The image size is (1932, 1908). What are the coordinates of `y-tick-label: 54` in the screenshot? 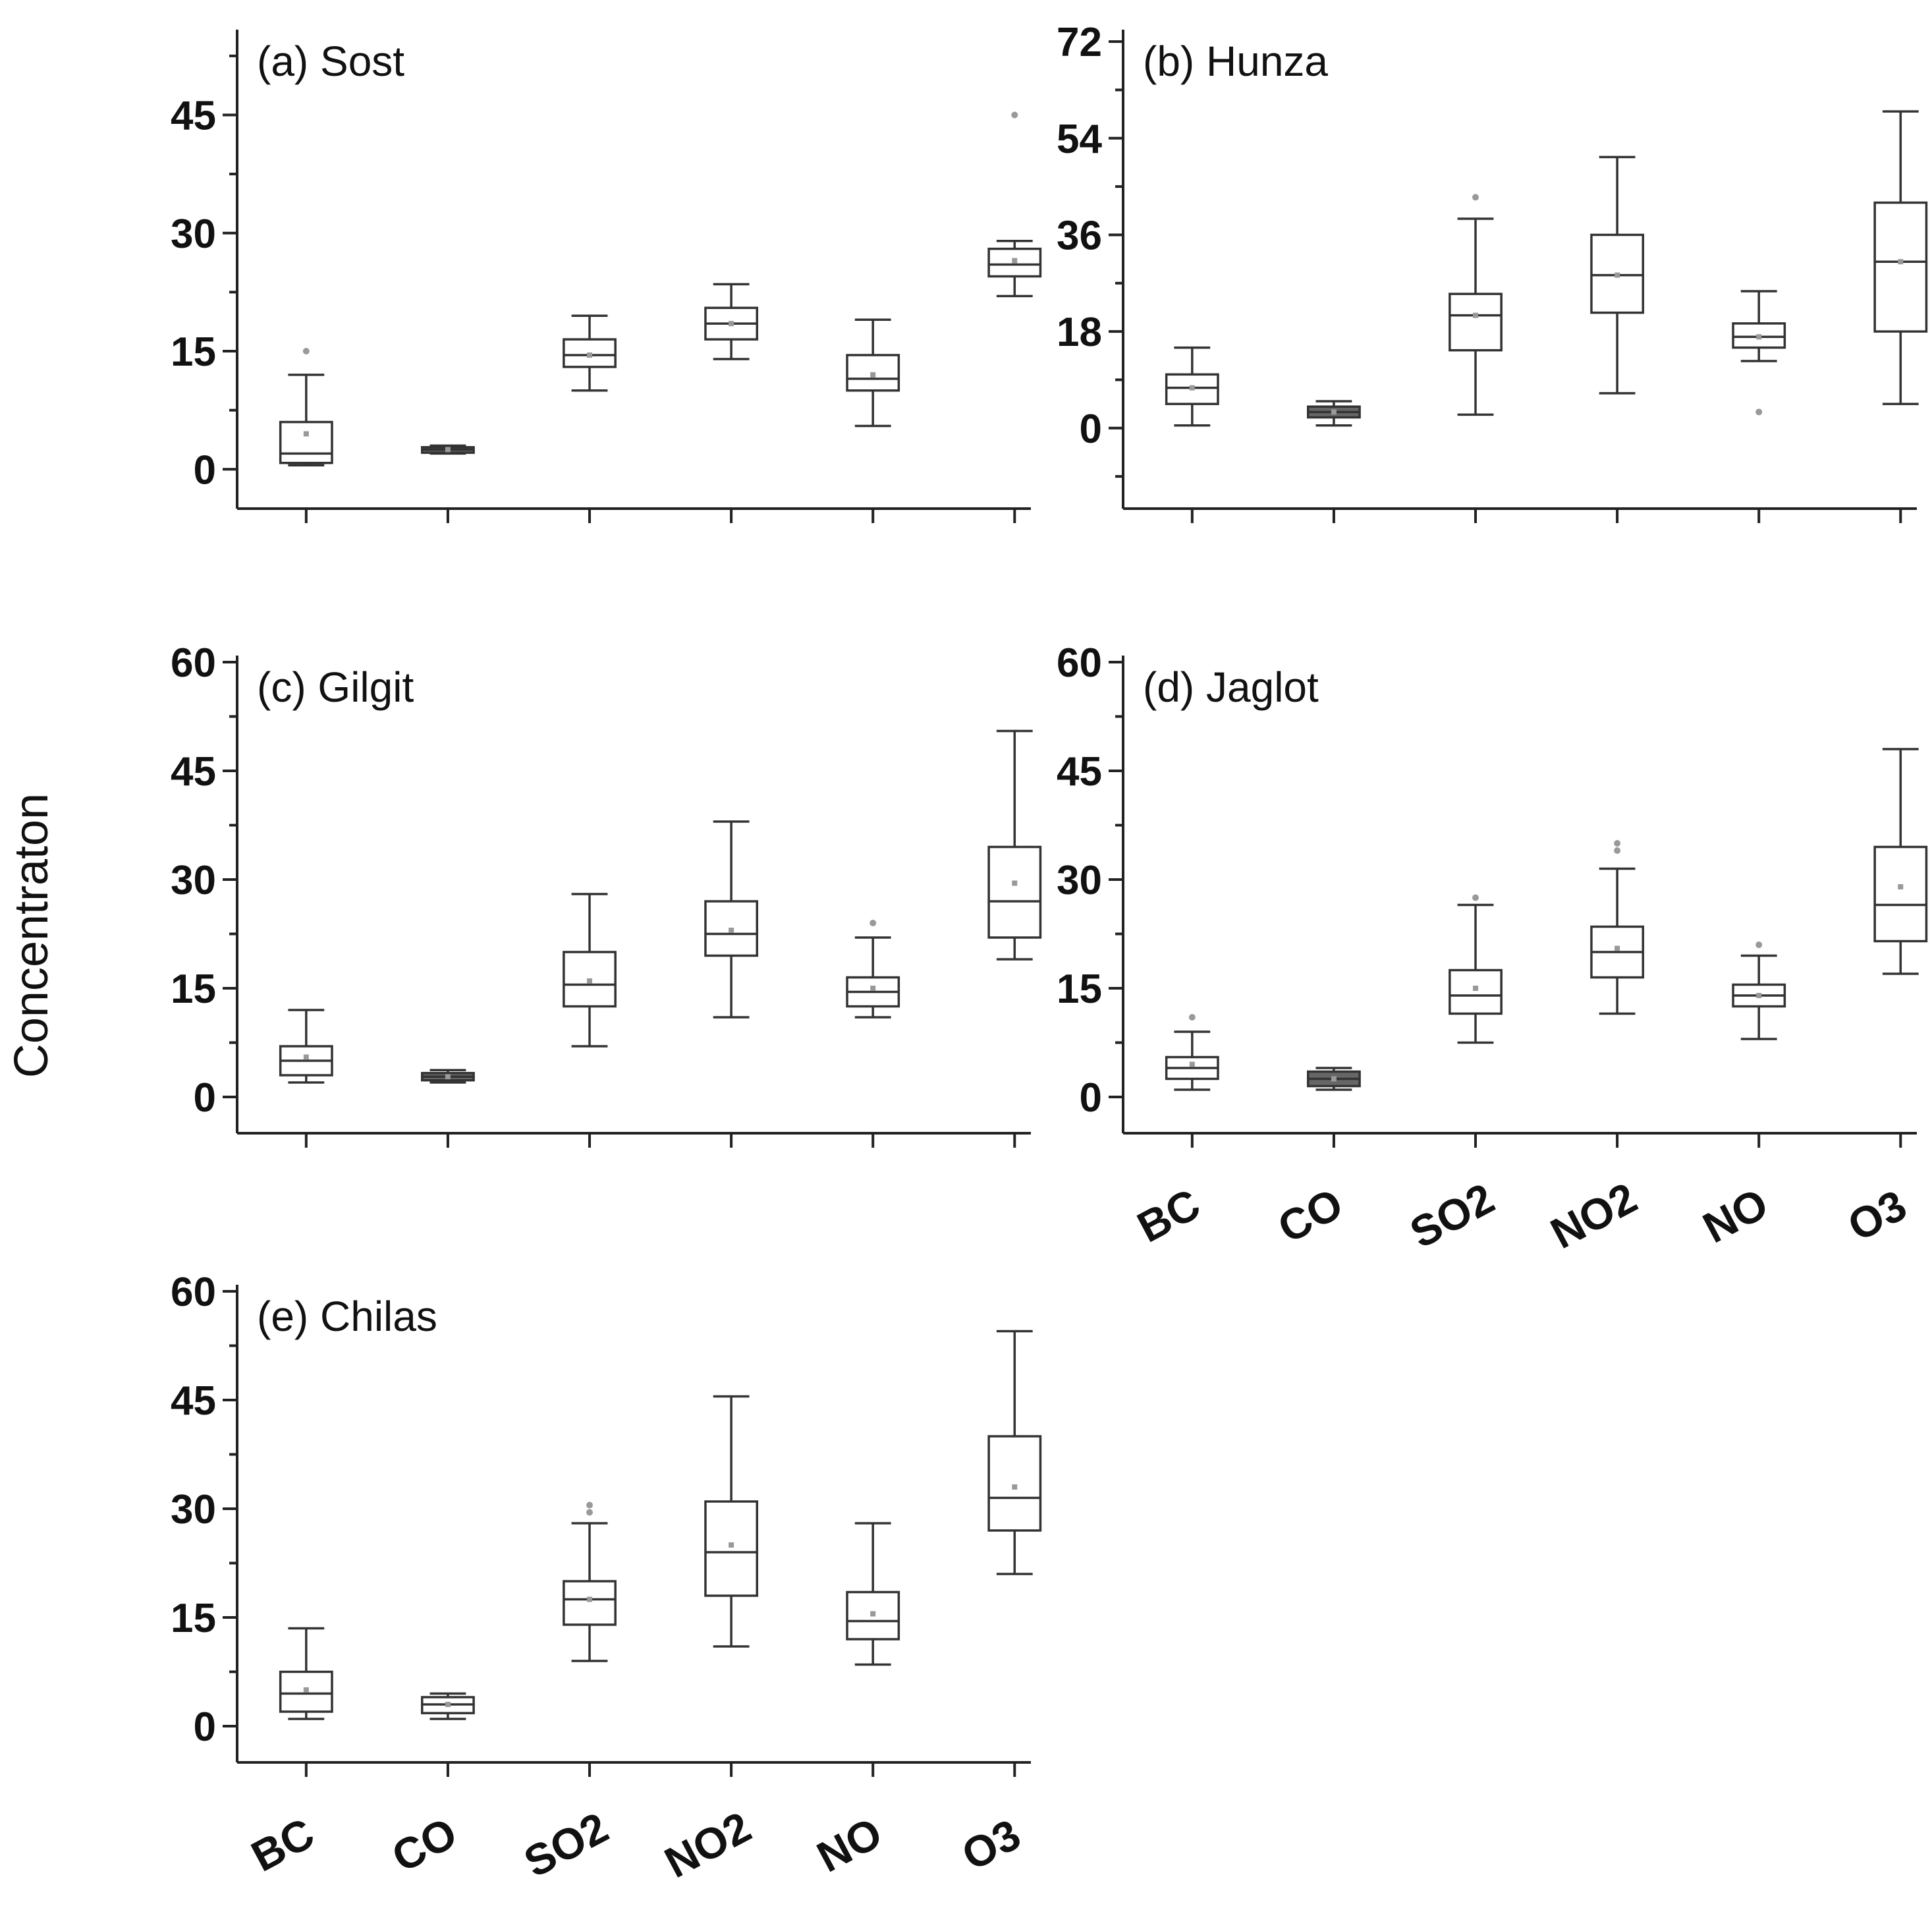 It's located at (1080, 139).